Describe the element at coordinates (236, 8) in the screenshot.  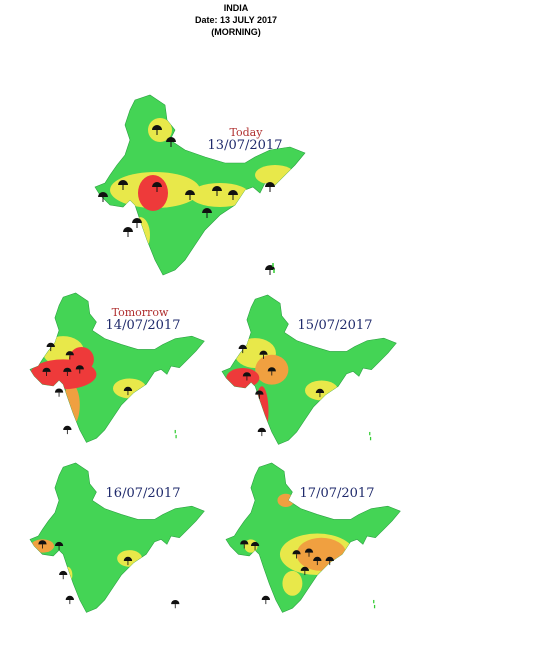
I see `title: INDIA` at that location.